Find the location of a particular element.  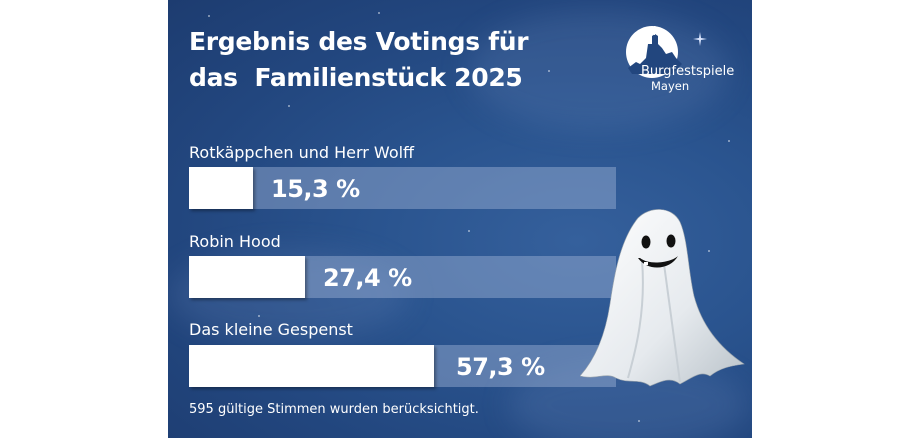

bar-track: 27,4 % is located at coordinates (402, 277).